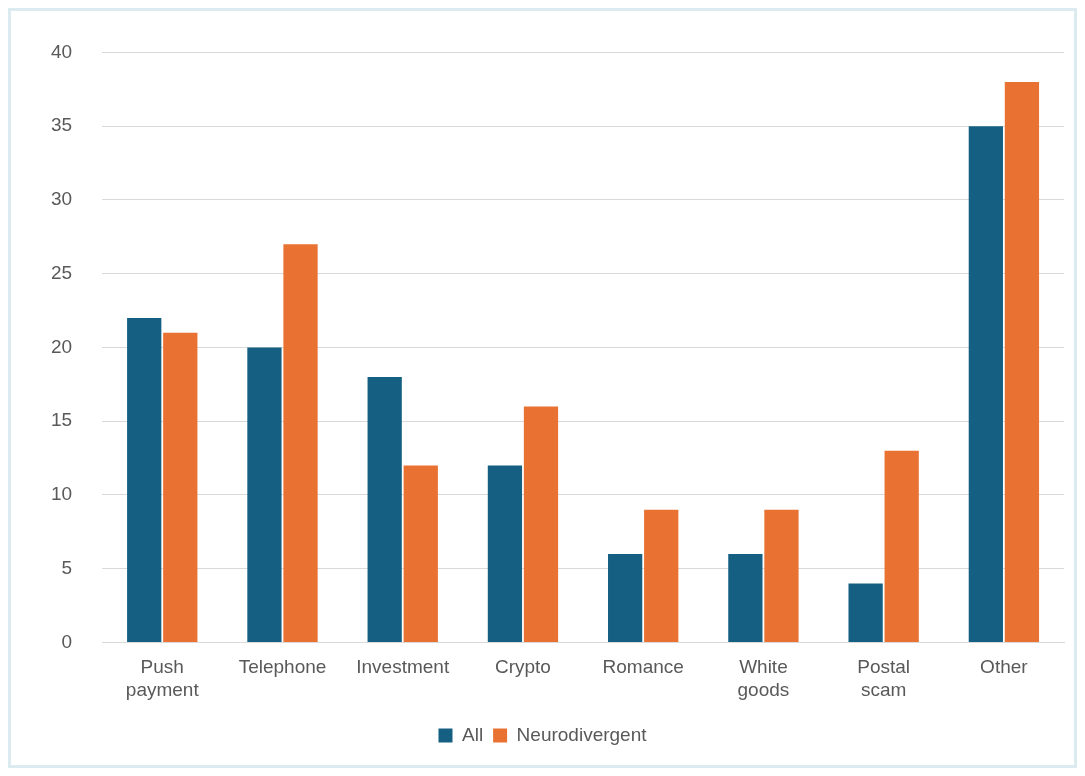  What do you see at coordinates (282, 667) in the screenshot?
I see `x-tick-label: Telephone` at bounding box center [282, 667].